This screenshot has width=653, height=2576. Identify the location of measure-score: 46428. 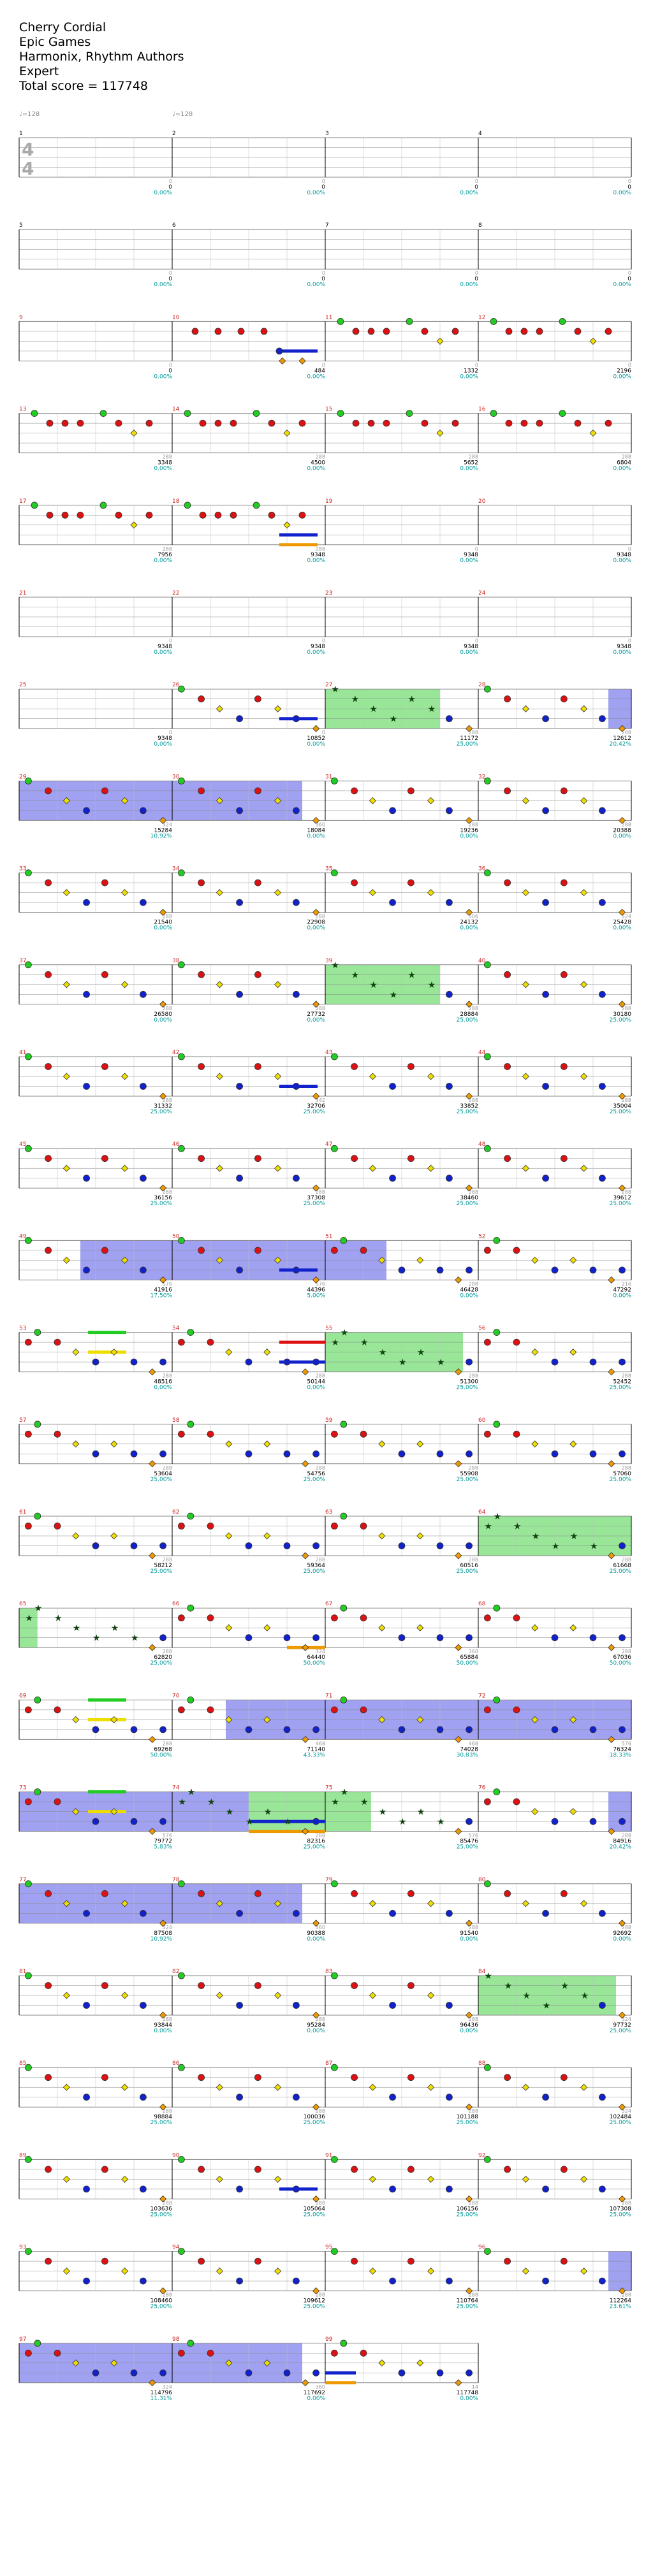
(469, 1290).